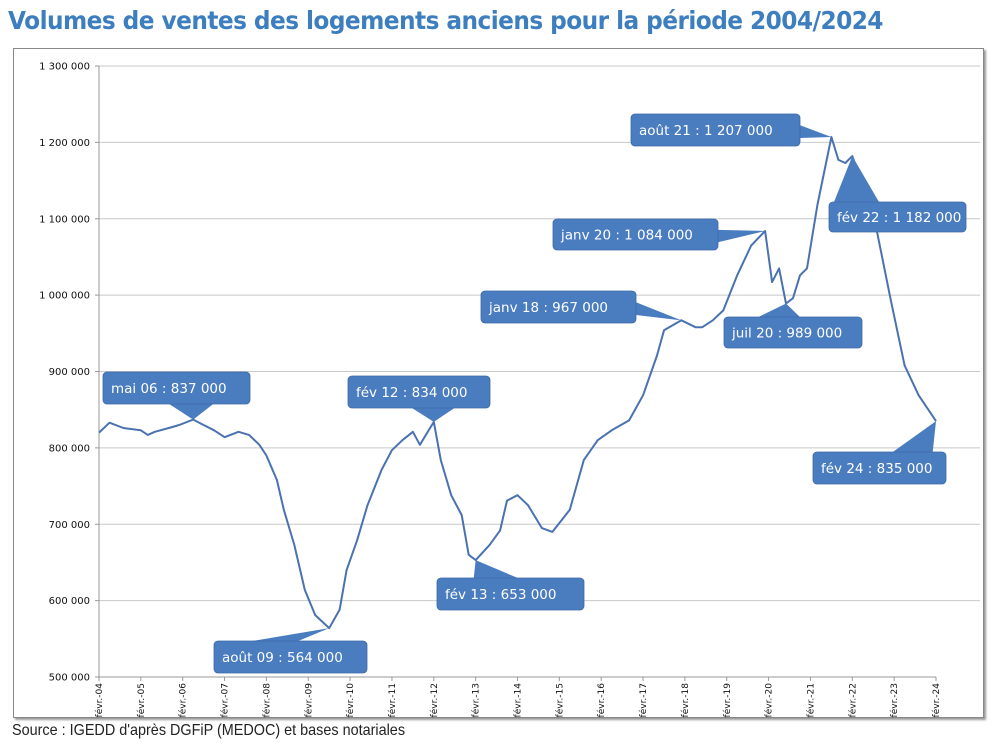 The width and height of the screenshot is (1000, 746). I want to click on callout-label: août 09 : 564 000, so click(282, 658).